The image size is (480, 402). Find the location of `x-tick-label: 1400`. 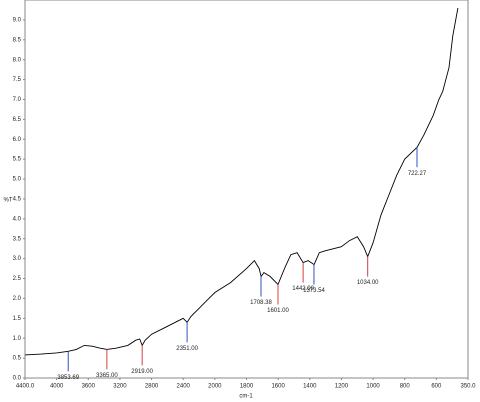

x-tick-label: 1400 is located at coordinates (310, 387).